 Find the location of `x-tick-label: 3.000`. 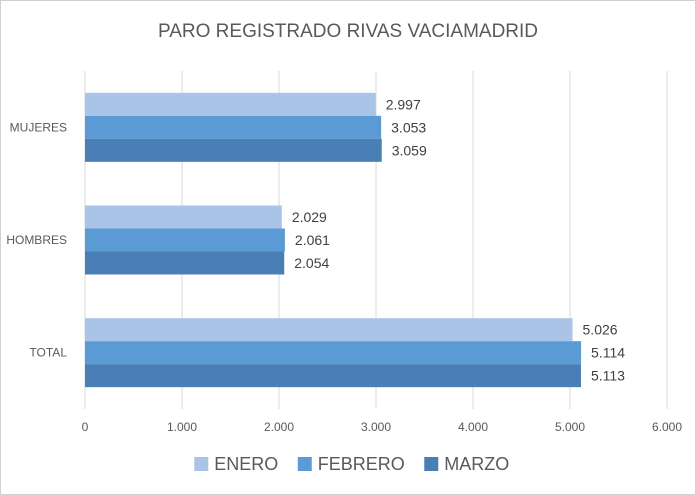

x-tick-label: 3.000 is located at coordinates (376, 427).